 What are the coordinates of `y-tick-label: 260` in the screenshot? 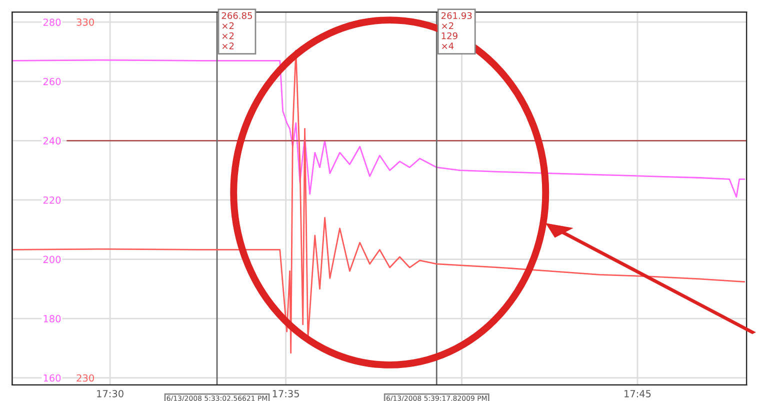 It's located at (52, 82).